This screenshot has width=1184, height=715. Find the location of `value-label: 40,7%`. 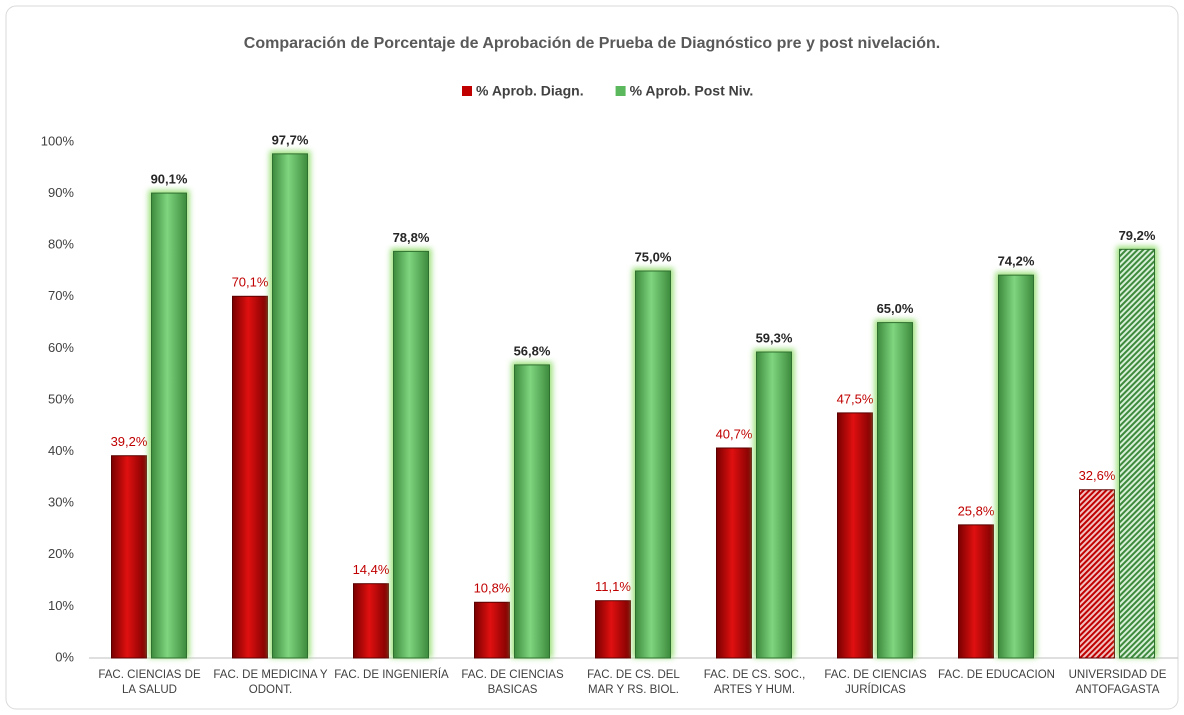

value-label: 40,7% is located at coordinates (734, 433).